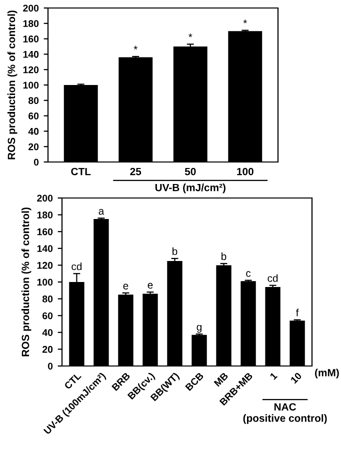 The height and width of the screenshot is (460, 341). I want to click on annotation: a, so click(101, 212).